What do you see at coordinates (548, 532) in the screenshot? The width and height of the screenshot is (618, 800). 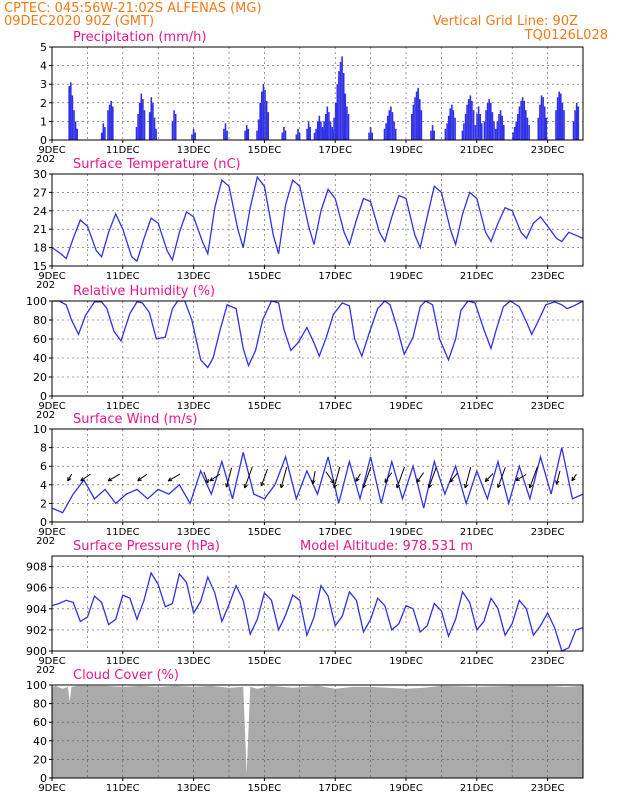 I see `x-tick-label: 23DEC` at bounding box center [548, 532].